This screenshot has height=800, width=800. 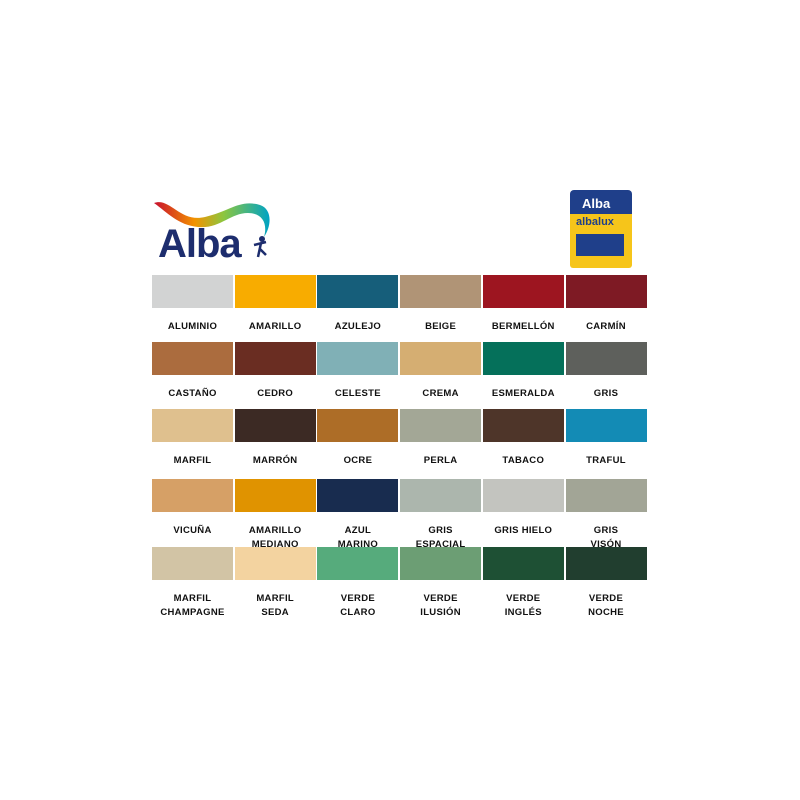 I want to click on color-name: AZULEJO, so click(x=358, y=326).